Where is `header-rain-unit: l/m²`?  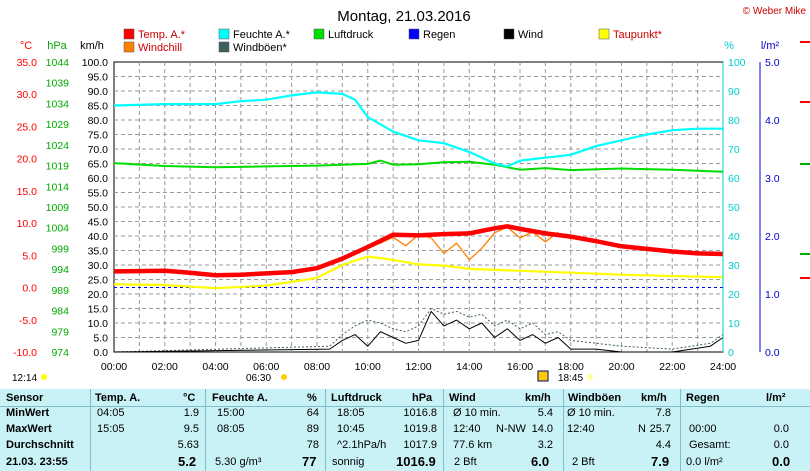
header-rain-unit: l/m² is located at coordinates (776, 398).